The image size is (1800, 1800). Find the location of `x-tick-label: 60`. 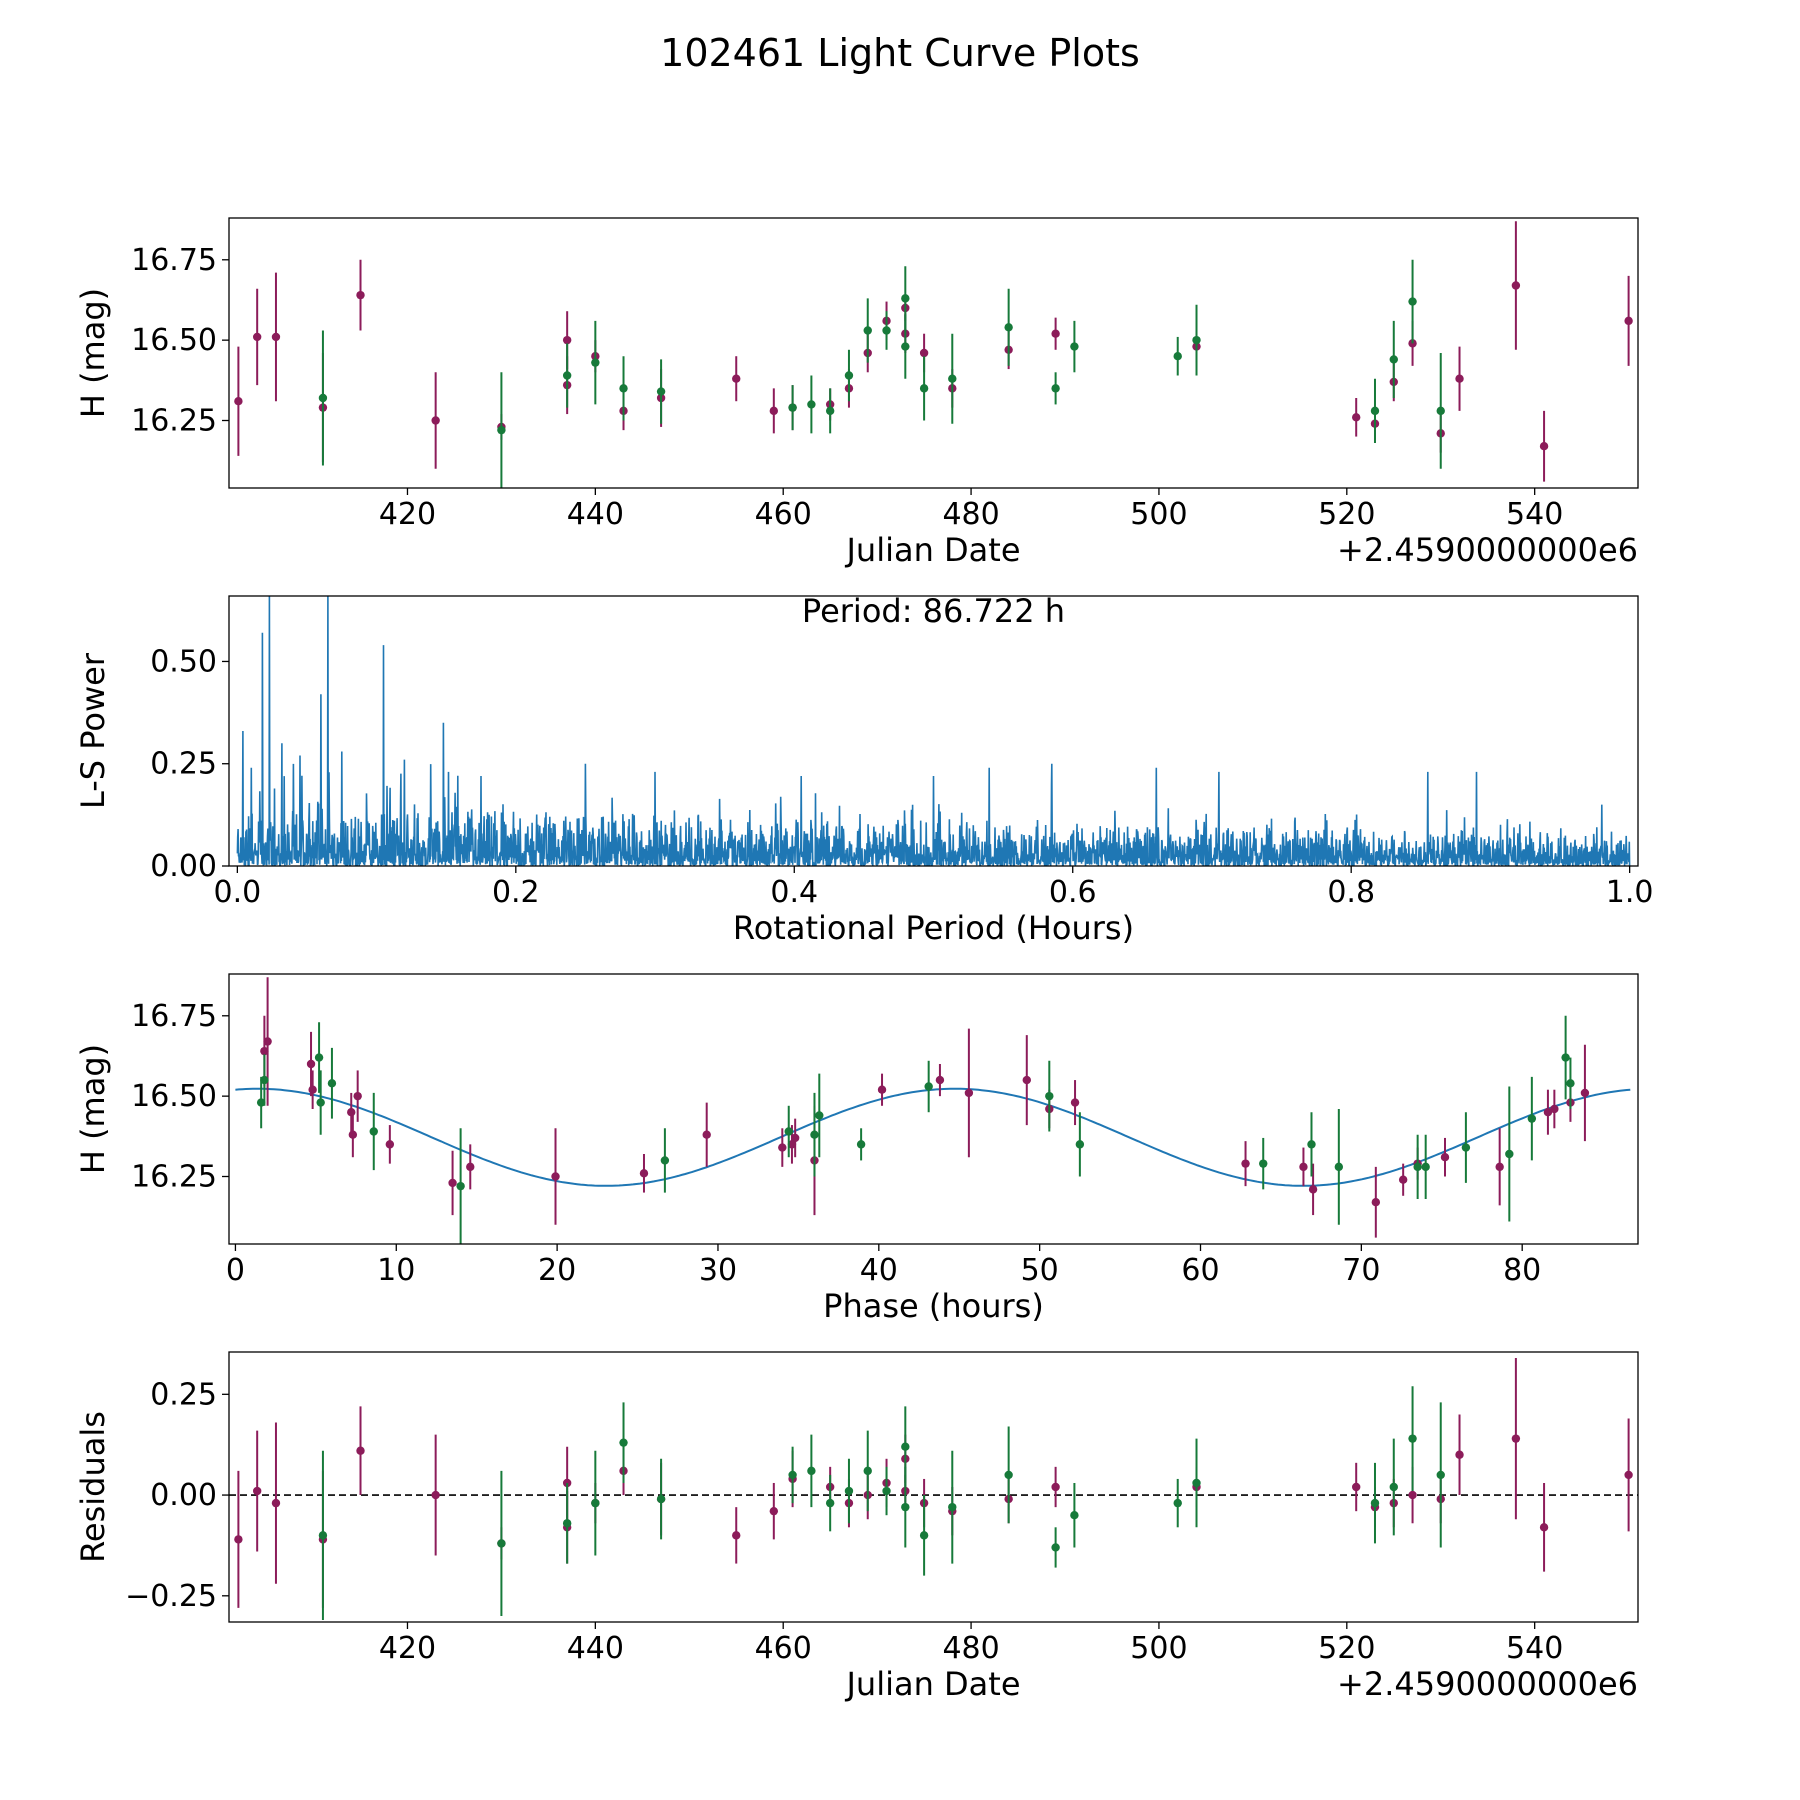

x-tick-label: 60 is located at coordinates (1200, 1270).